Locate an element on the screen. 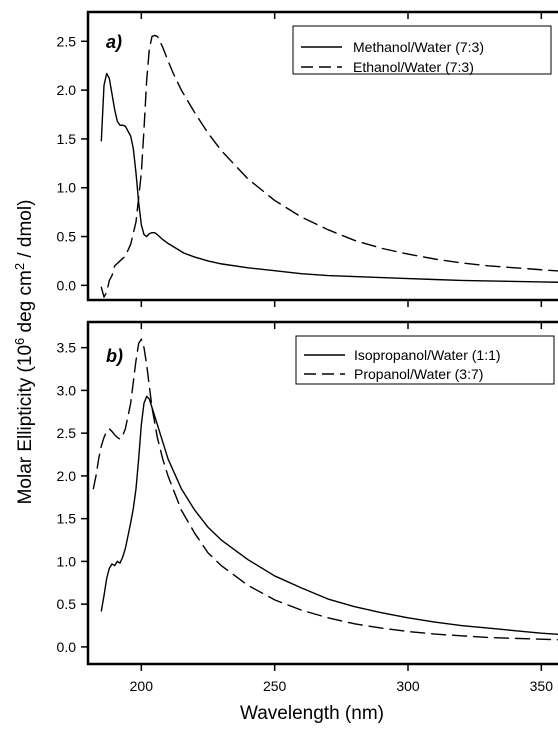  panel-b-label: b) is located at coordinates (114, 356).